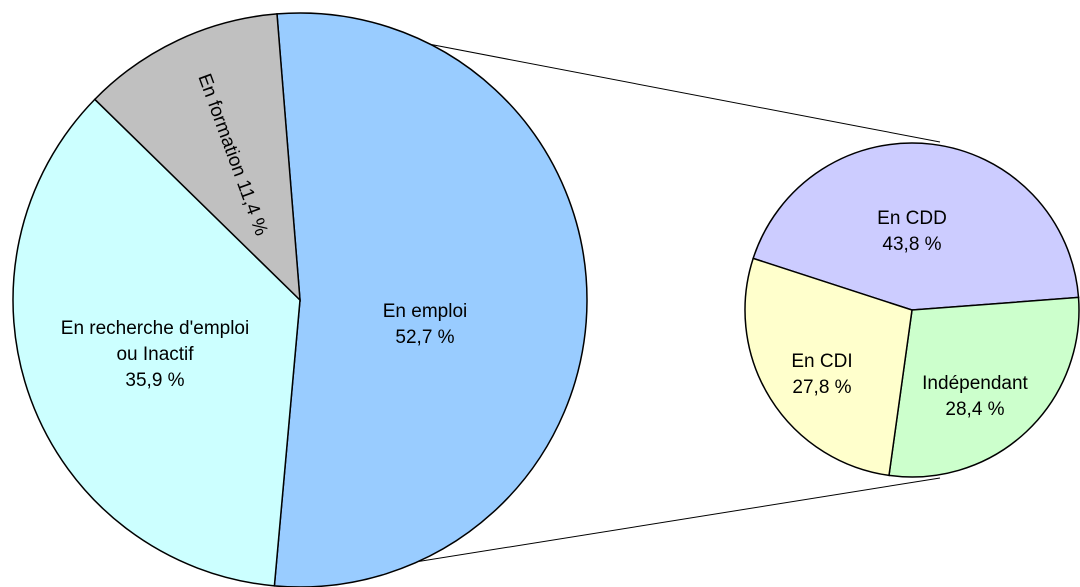 This screenshot has height=587, width=1080. Describe the element at coordinates (425, 325) in the screenshot. I see `slice-label: En emploi 52,7 %` at that location.